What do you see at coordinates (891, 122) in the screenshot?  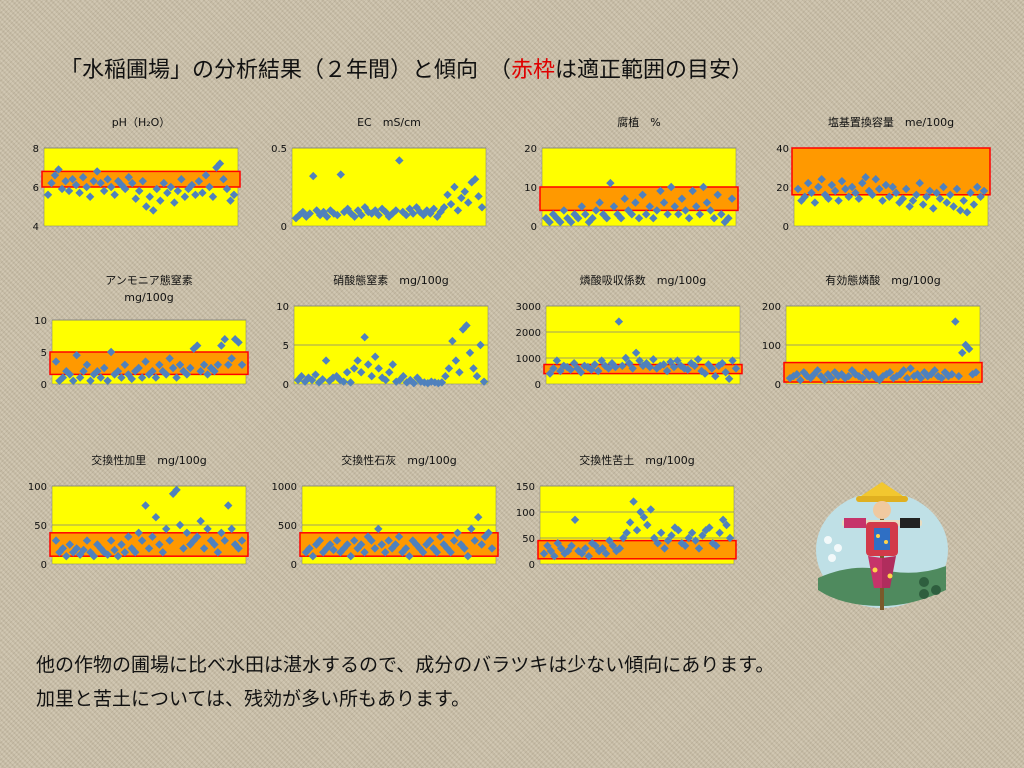 I see `chart-title: 塩基置換容量 me/100g` at bounding box center [891, 122].